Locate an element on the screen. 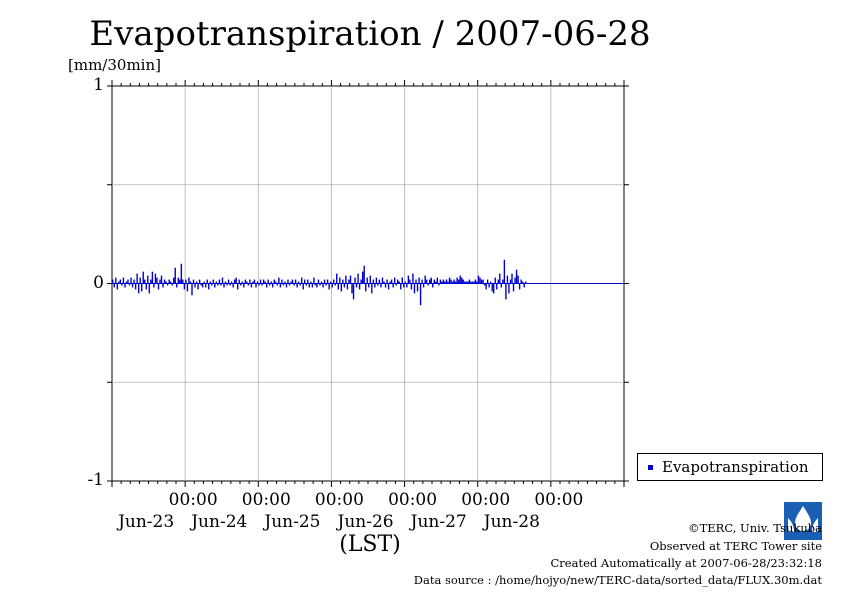  x-tick-date-label: Jun-27 is located at coordinates (438, 522).